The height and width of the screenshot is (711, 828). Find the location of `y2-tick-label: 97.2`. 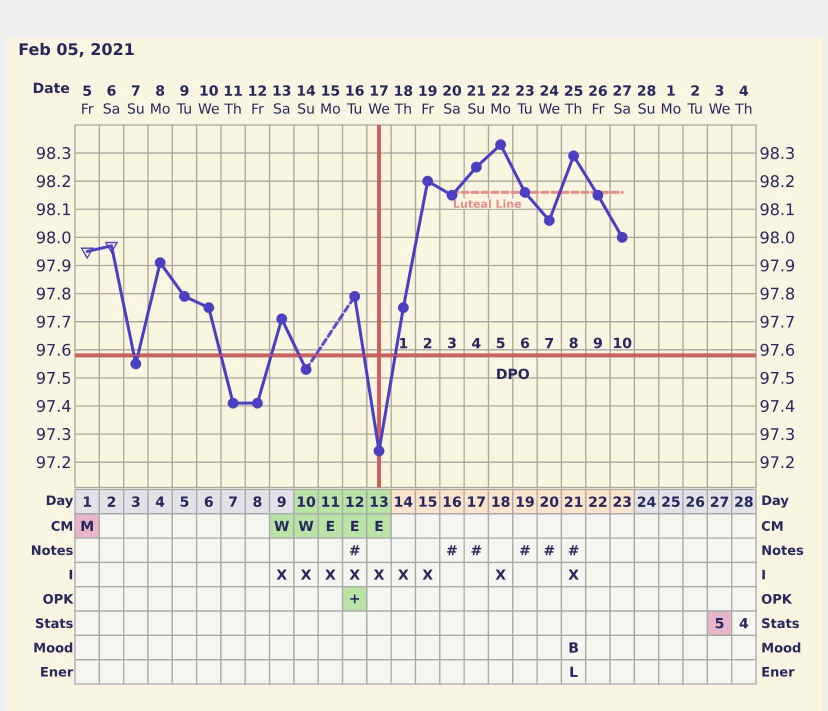

y2-tick-label: 97.2 is located at coordinates (777, 462).